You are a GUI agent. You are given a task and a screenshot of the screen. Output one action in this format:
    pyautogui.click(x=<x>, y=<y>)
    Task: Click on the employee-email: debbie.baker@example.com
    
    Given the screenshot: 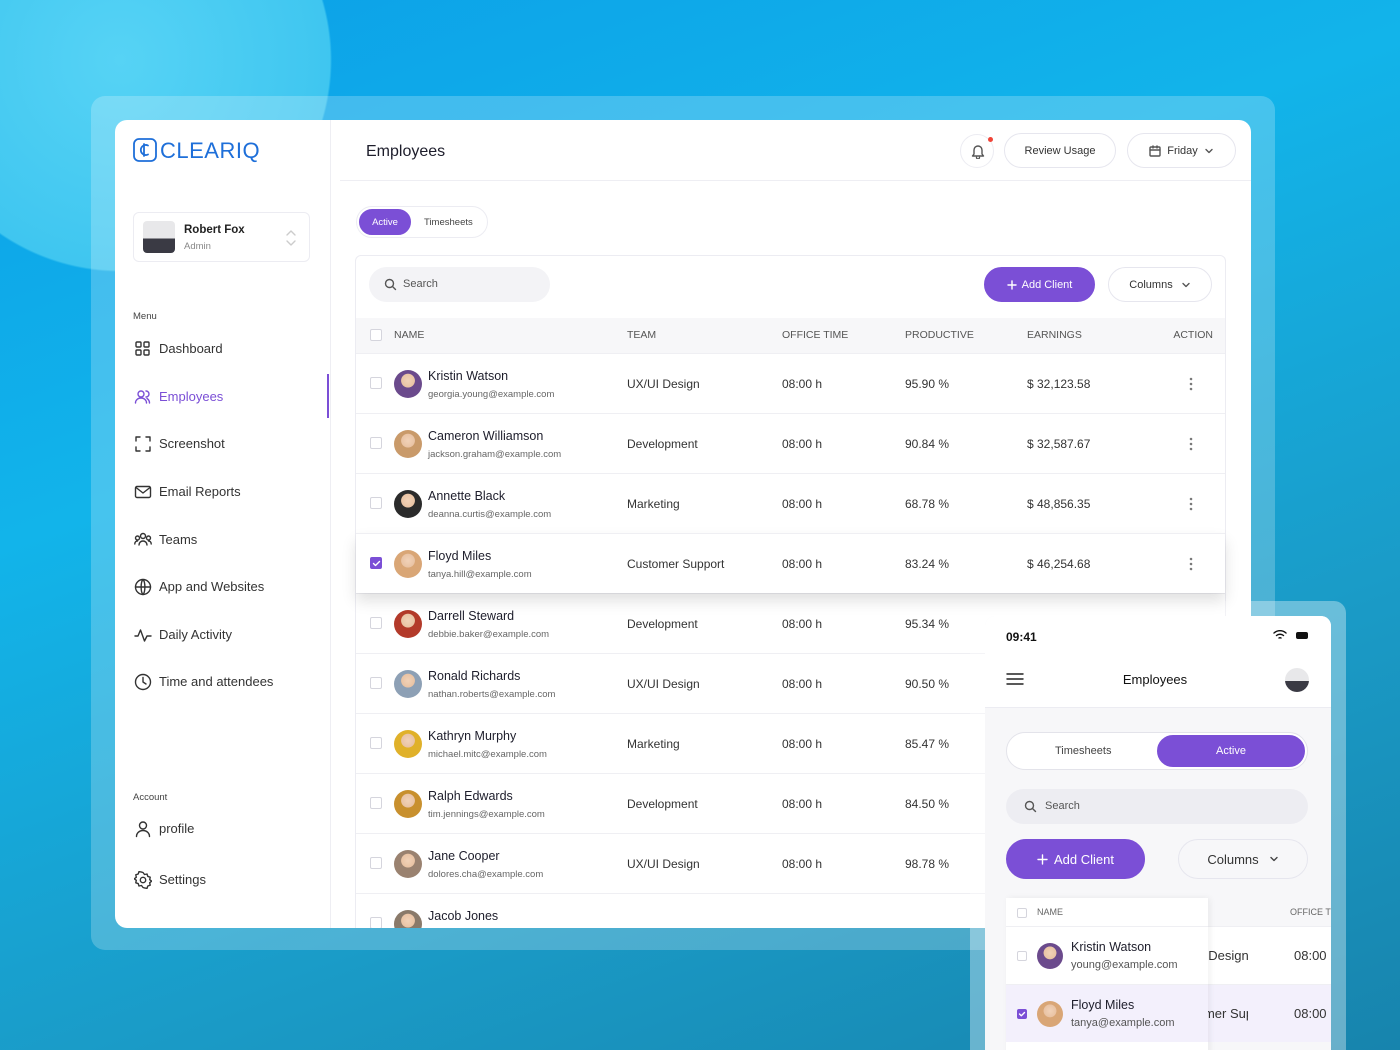 What is the action you would take?
    pyautogui.click(x=489, y=634)
    